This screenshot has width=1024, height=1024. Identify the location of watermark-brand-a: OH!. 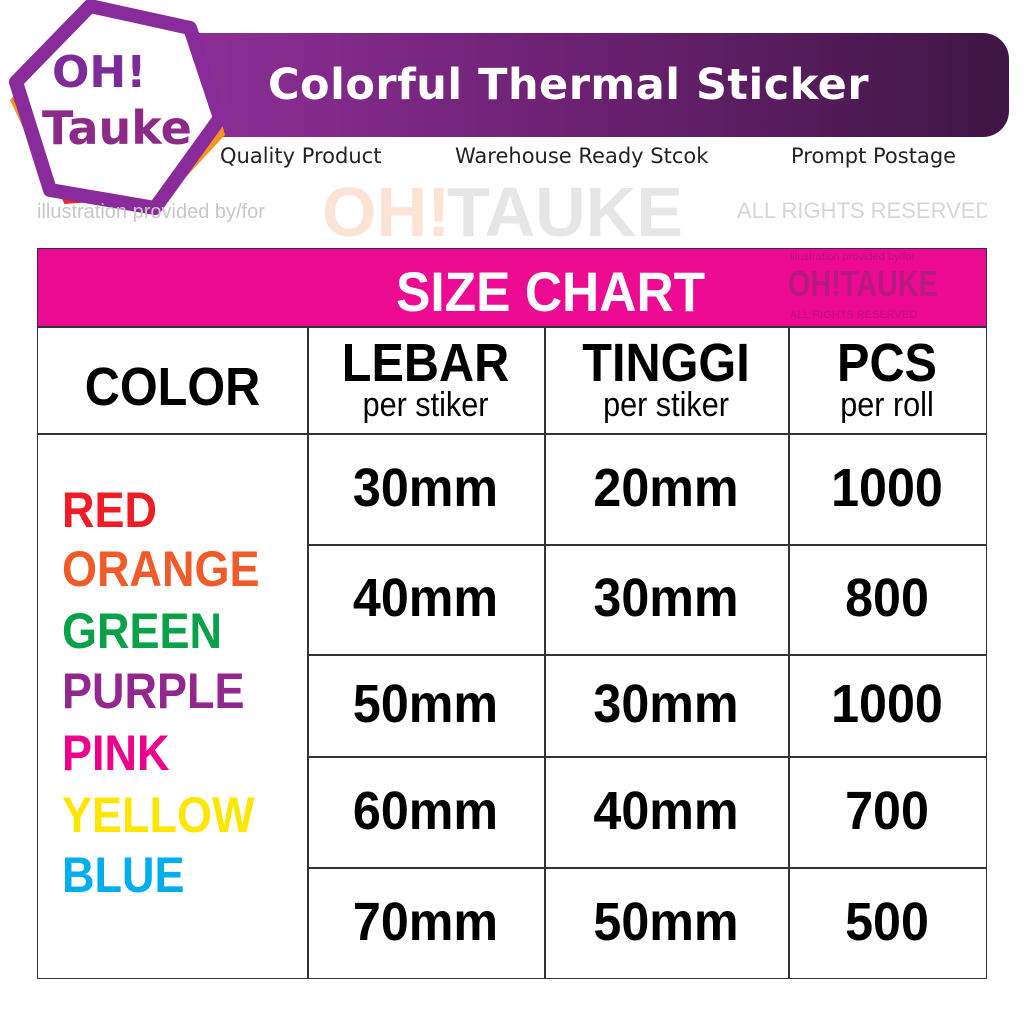
(814, 283).